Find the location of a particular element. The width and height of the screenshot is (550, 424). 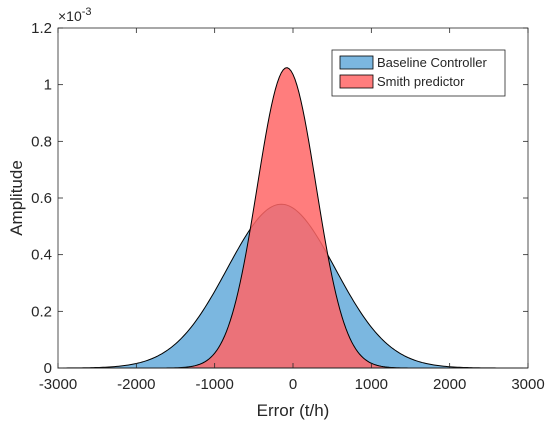

legend-label-0: Baseline Controller is located at coordinates (432, 62).